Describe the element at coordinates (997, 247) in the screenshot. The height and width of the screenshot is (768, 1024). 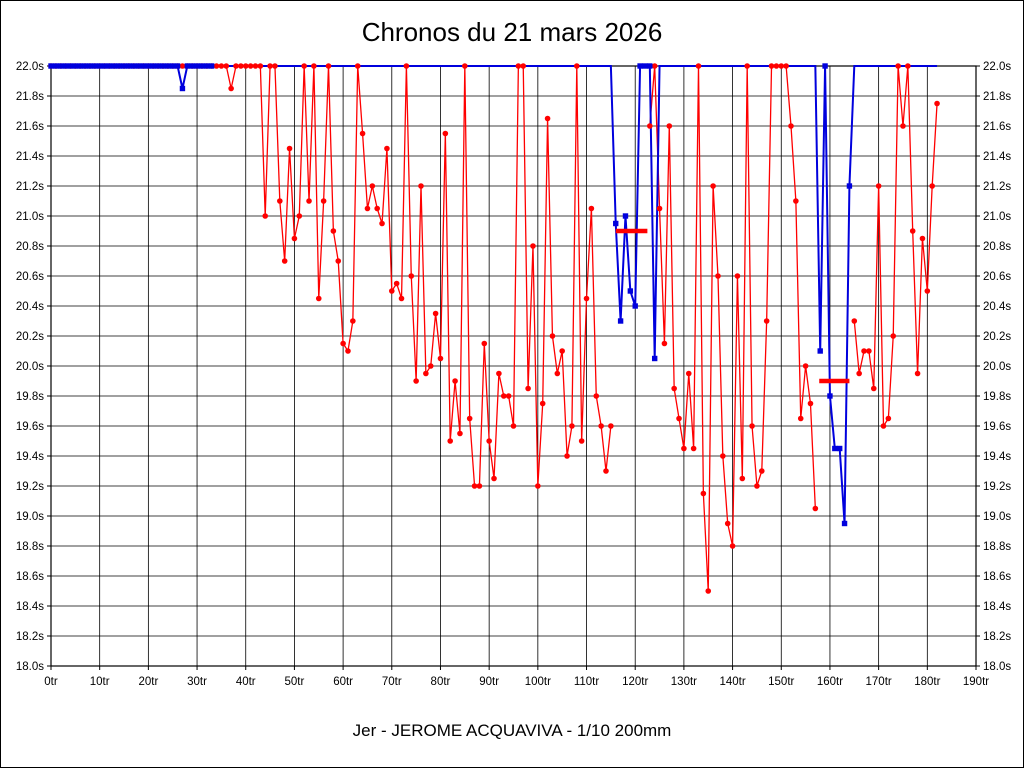
I see `y-tick-label-right: 20.8s` at that location.